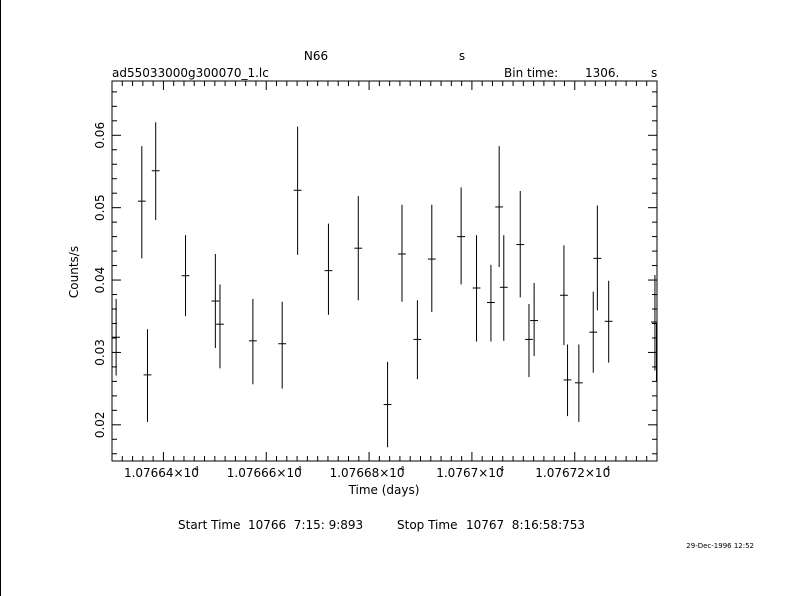 The height and width of the screenshot is (596, 790). Describe the element at coordinates (209, 525) in the screenshot. I see `start-time-label: Start Time` at that location.